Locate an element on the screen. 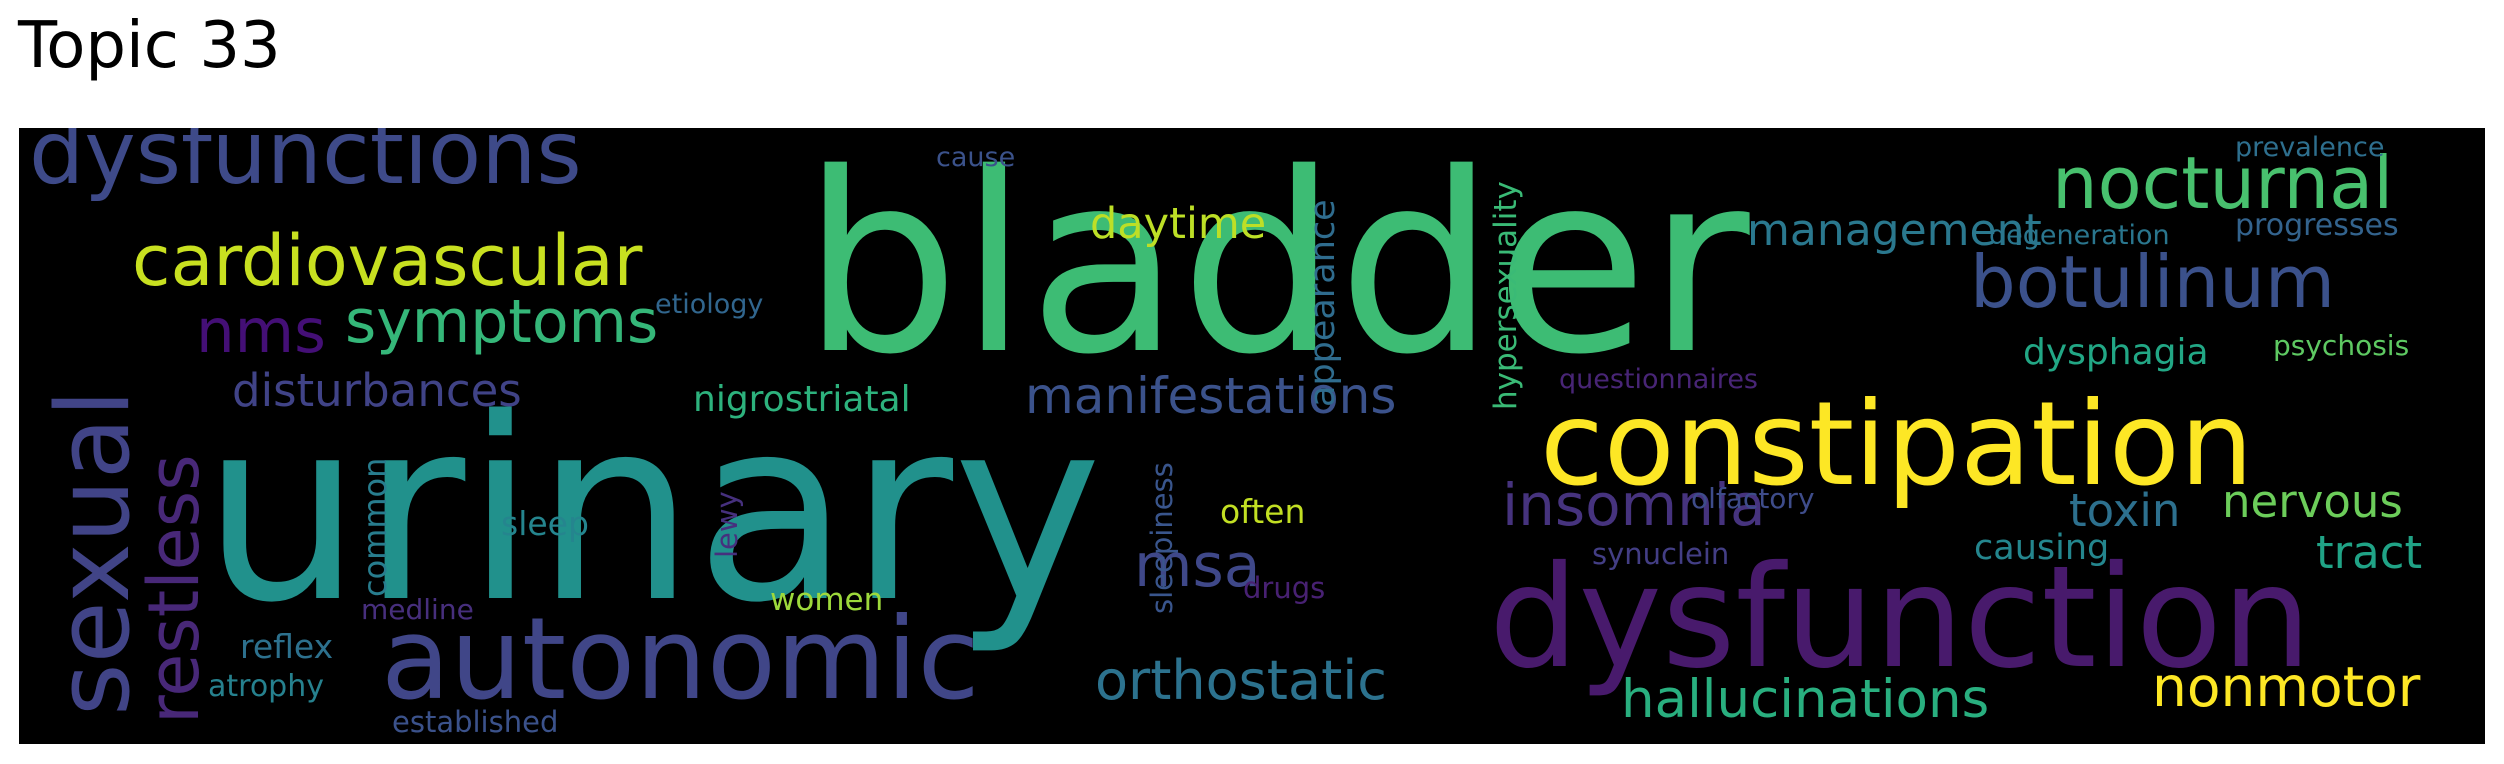 The height and width of the screenshot is (764, 2504). word-dysphagia: dysphagia is located at coordinates (2116, 352).